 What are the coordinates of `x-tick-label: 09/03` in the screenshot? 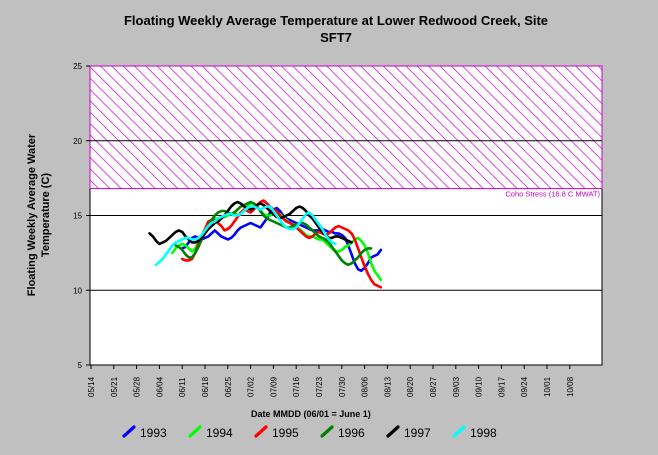 It's located at (456, 386).